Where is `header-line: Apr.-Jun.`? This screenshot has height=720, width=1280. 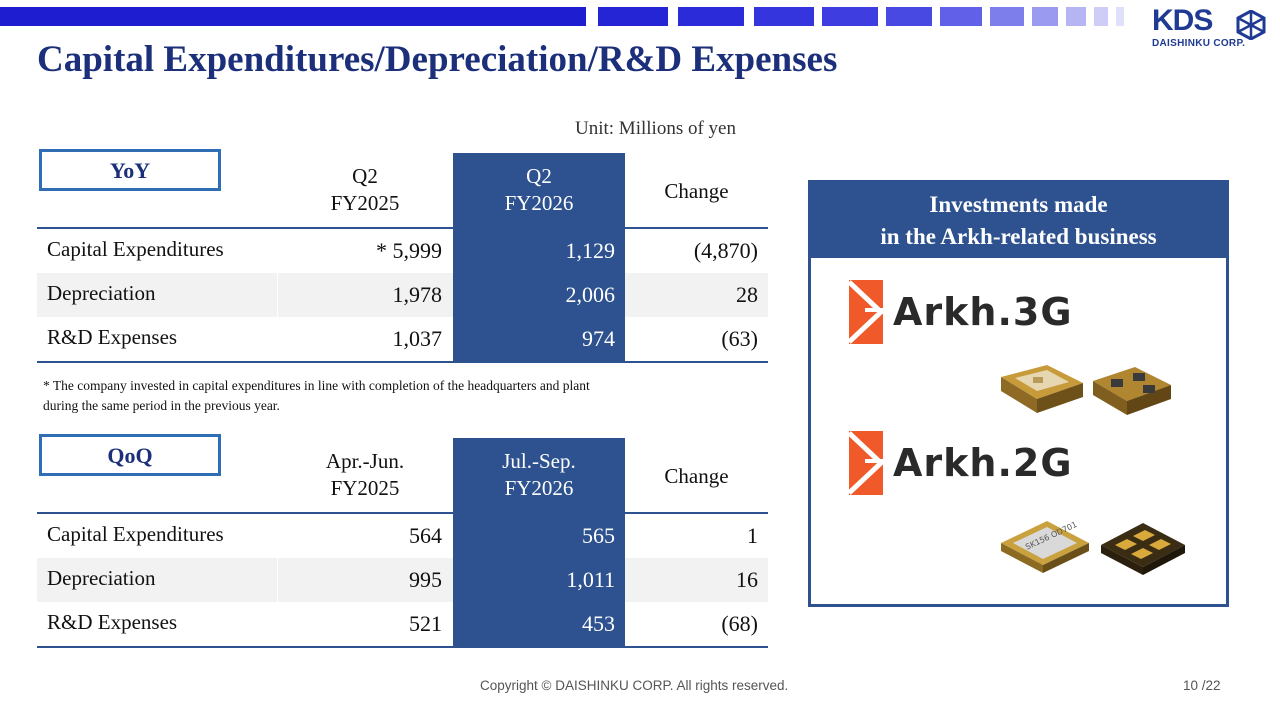 header-line: Apr.-Jun. is located at coordinates (365, 461).